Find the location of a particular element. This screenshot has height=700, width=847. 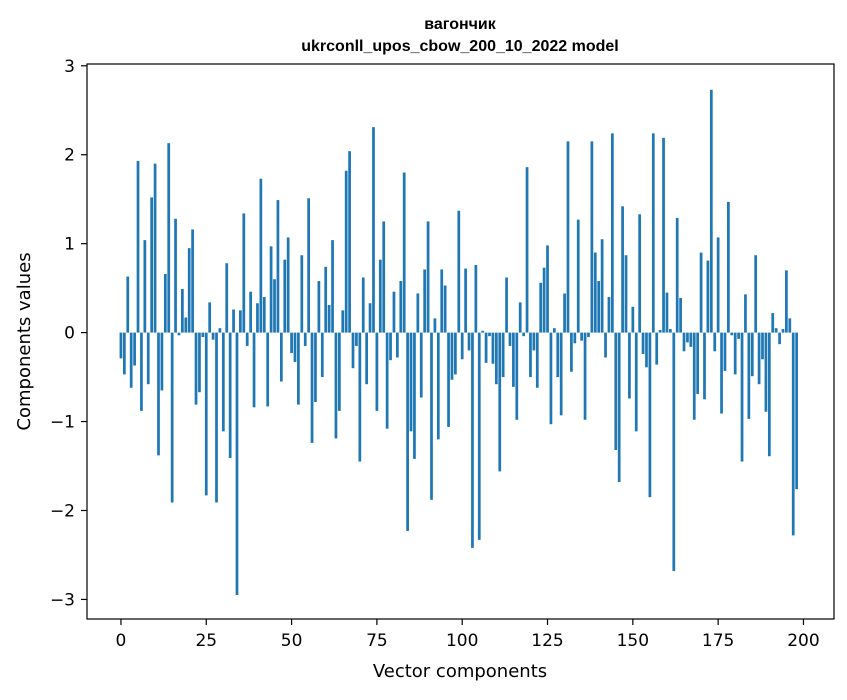

x-tick-label: 75 is located at coordinates (377, 641).